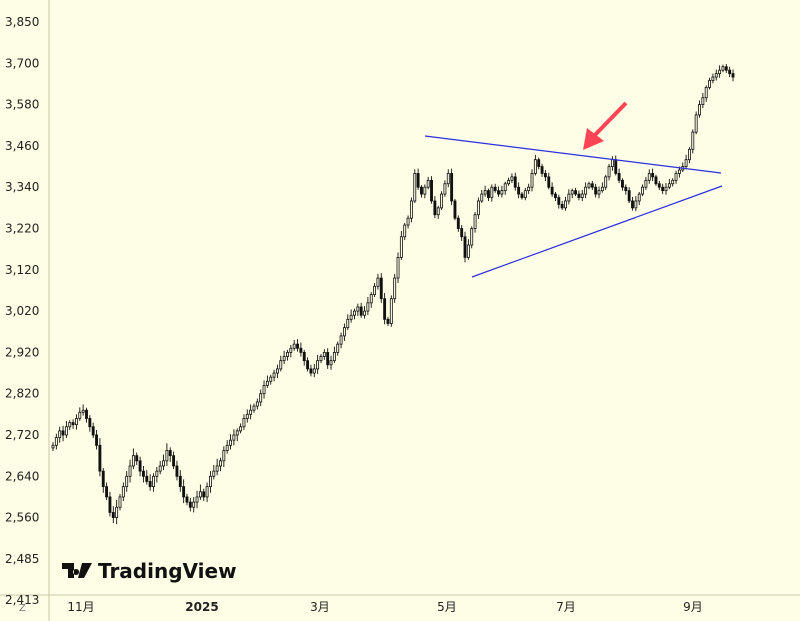 Image resolution: width=800 pixels, height=621 pixels. Describe the element at coordinates (573, 154) in the screenshot. I see `upper-trendline` at that location.